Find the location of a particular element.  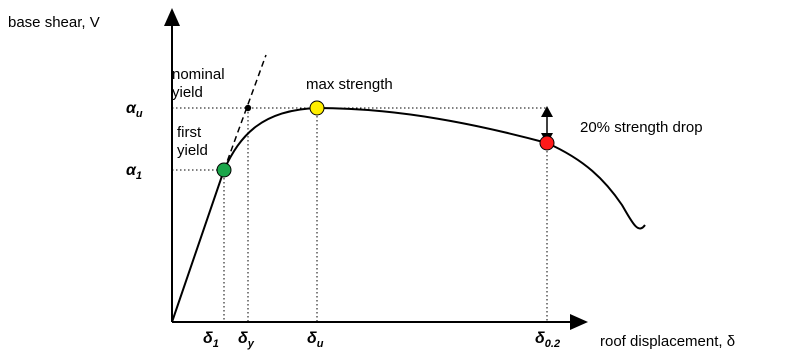

nominal-yield-dashed-line is located at coordinates (245, 112).